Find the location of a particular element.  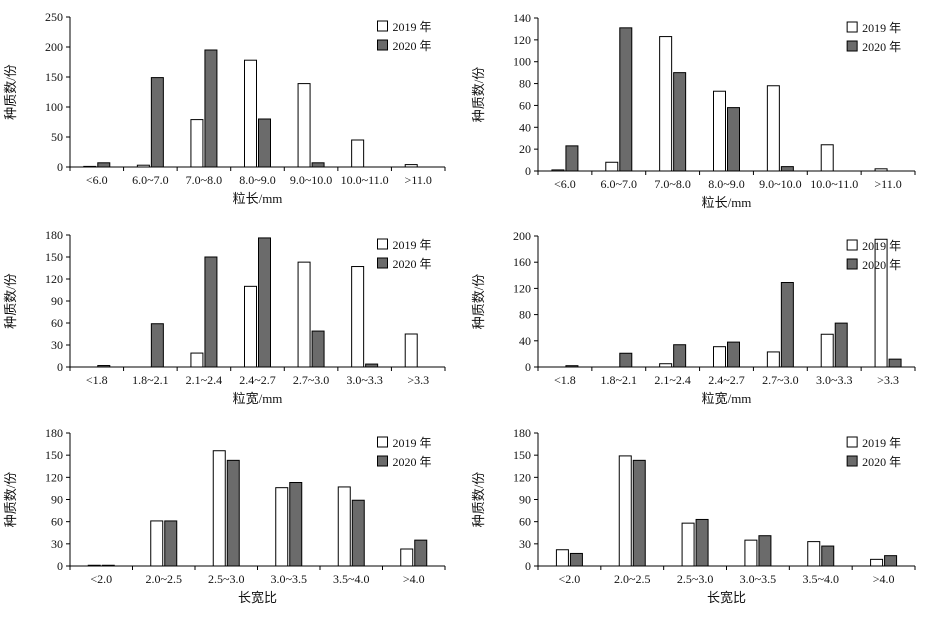

x-tick-label: 2.0~2.5 is located at coordinates (164, 579).